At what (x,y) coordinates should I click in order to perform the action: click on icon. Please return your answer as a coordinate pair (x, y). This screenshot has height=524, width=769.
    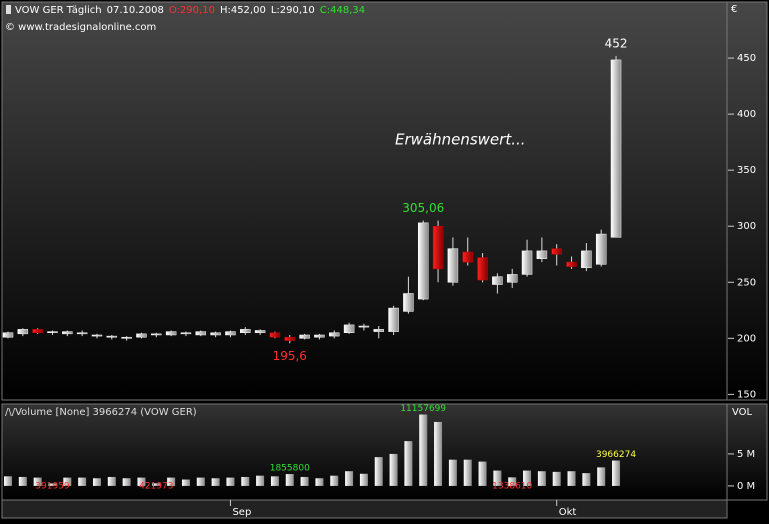
    Looking at the image, I should click on (8, 9).